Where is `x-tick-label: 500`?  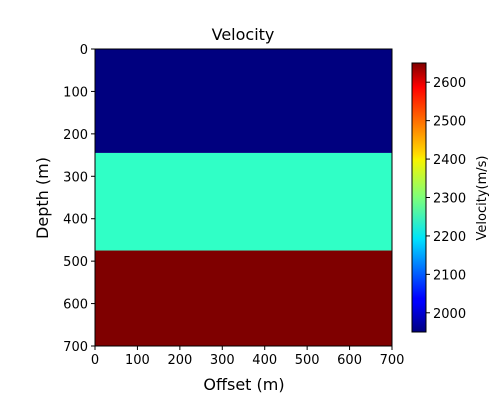
x-tick-label: 500 is located at coordinates (307, 360).